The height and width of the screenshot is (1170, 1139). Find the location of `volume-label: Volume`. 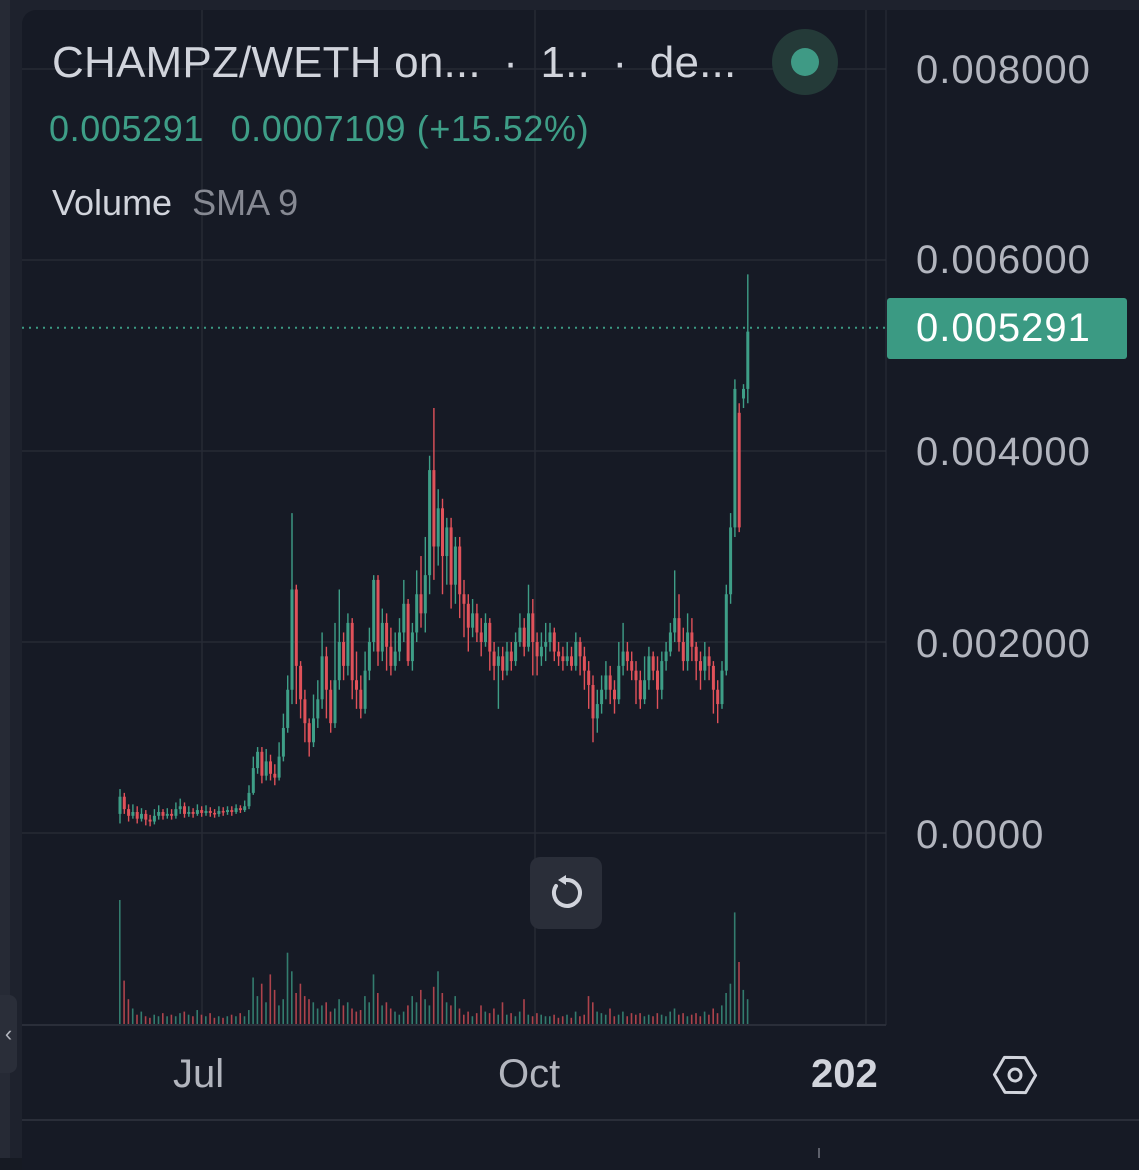

volume-label: Volume is located at coordinates (112, 202).